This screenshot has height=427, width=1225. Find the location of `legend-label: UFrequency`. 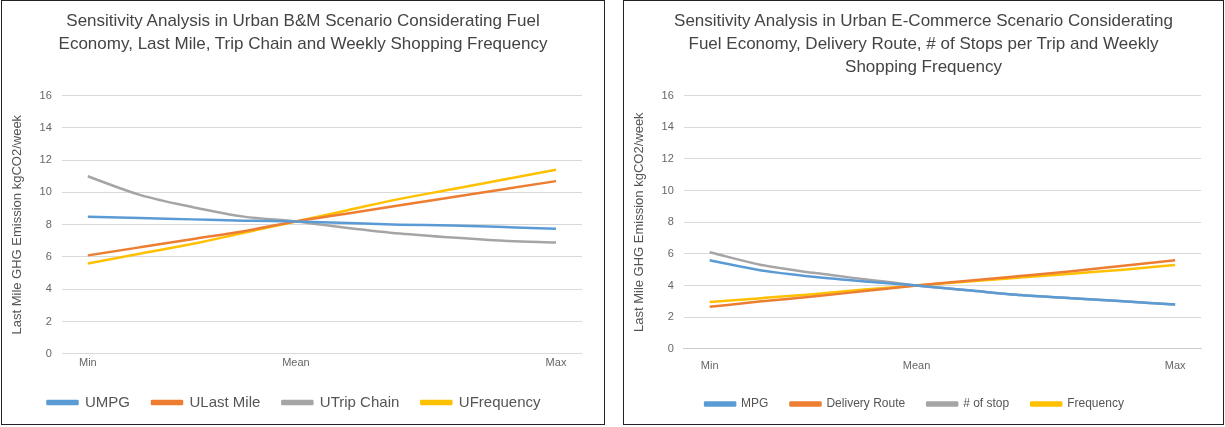

legend-label: UFrequency is located at coordinates (500, 401).